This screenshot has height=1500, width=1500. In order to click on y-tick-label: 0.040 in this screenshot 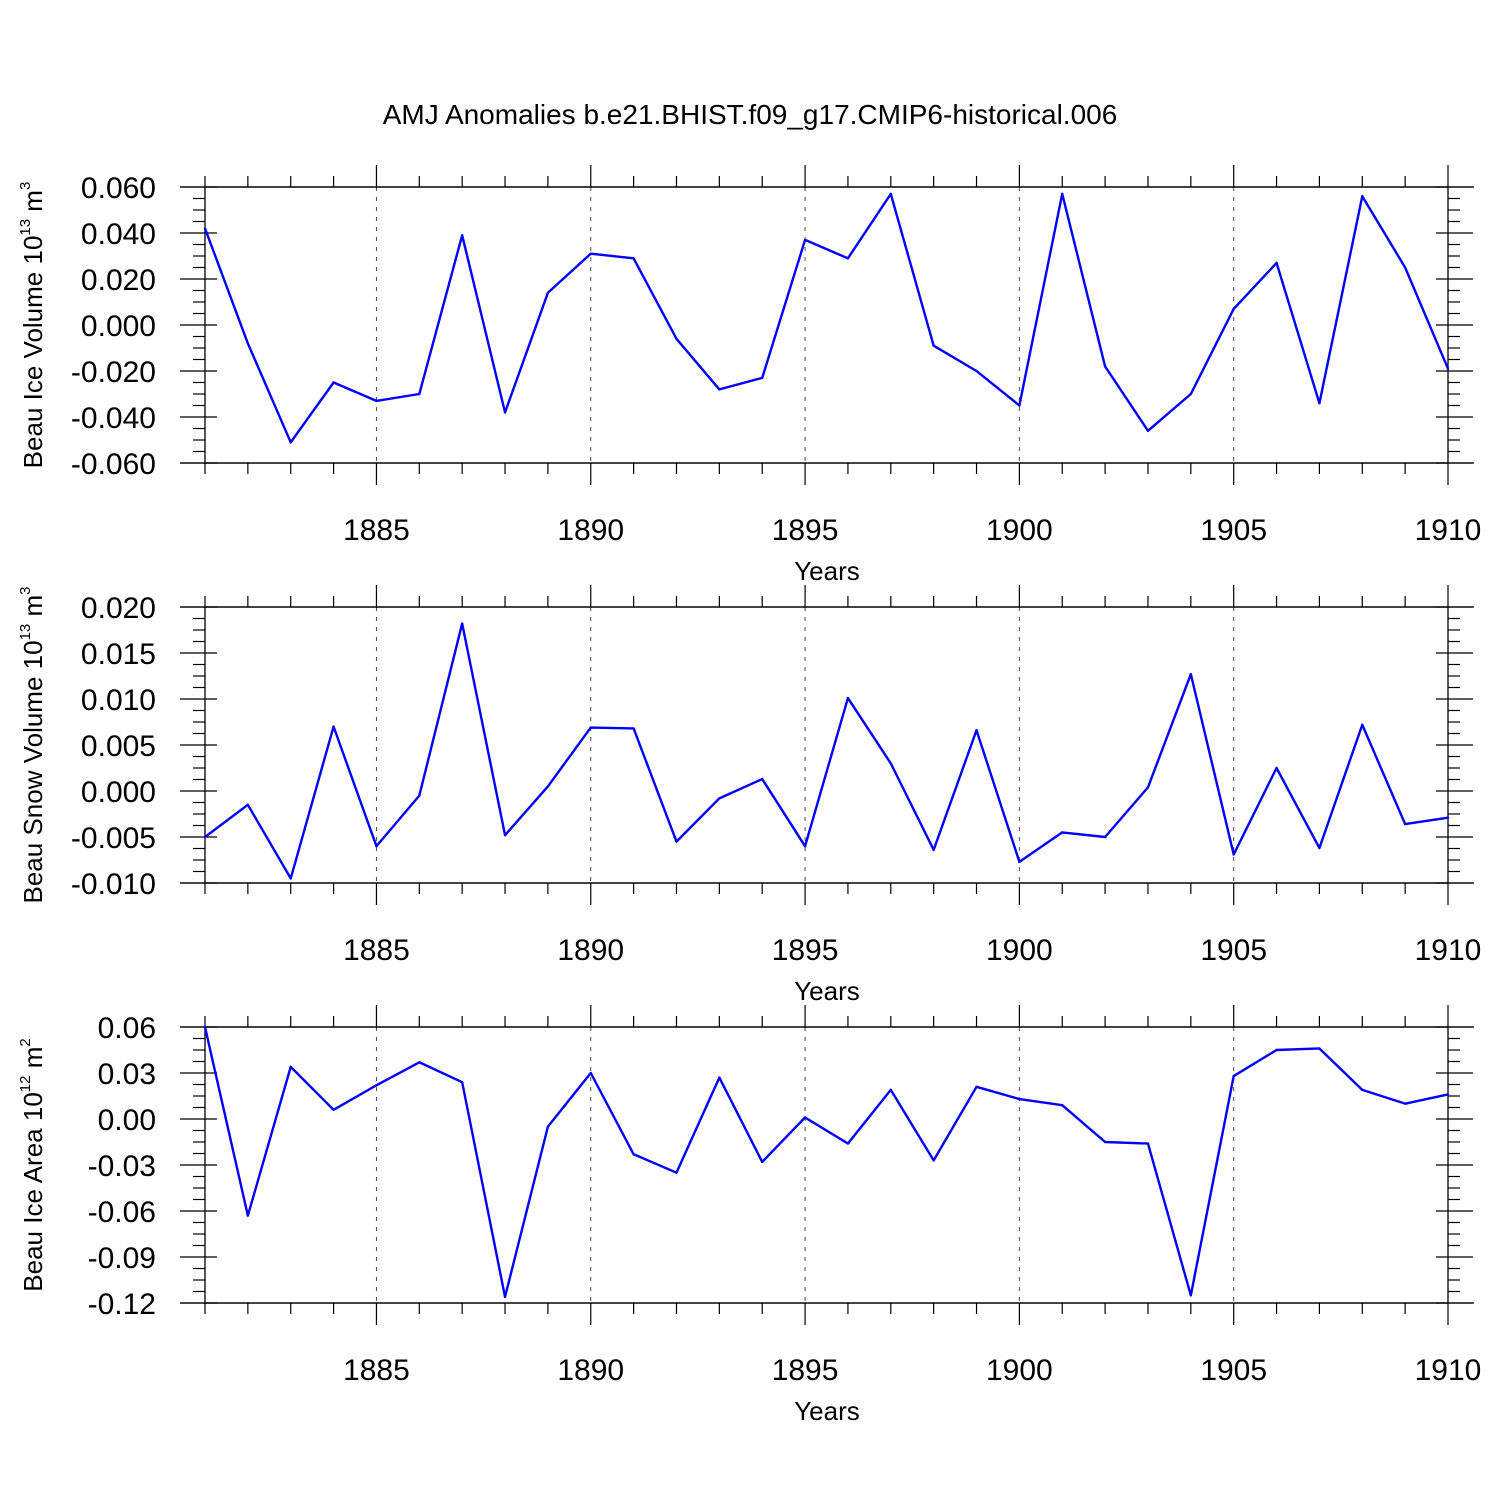, I will do `click(118, 234)`.